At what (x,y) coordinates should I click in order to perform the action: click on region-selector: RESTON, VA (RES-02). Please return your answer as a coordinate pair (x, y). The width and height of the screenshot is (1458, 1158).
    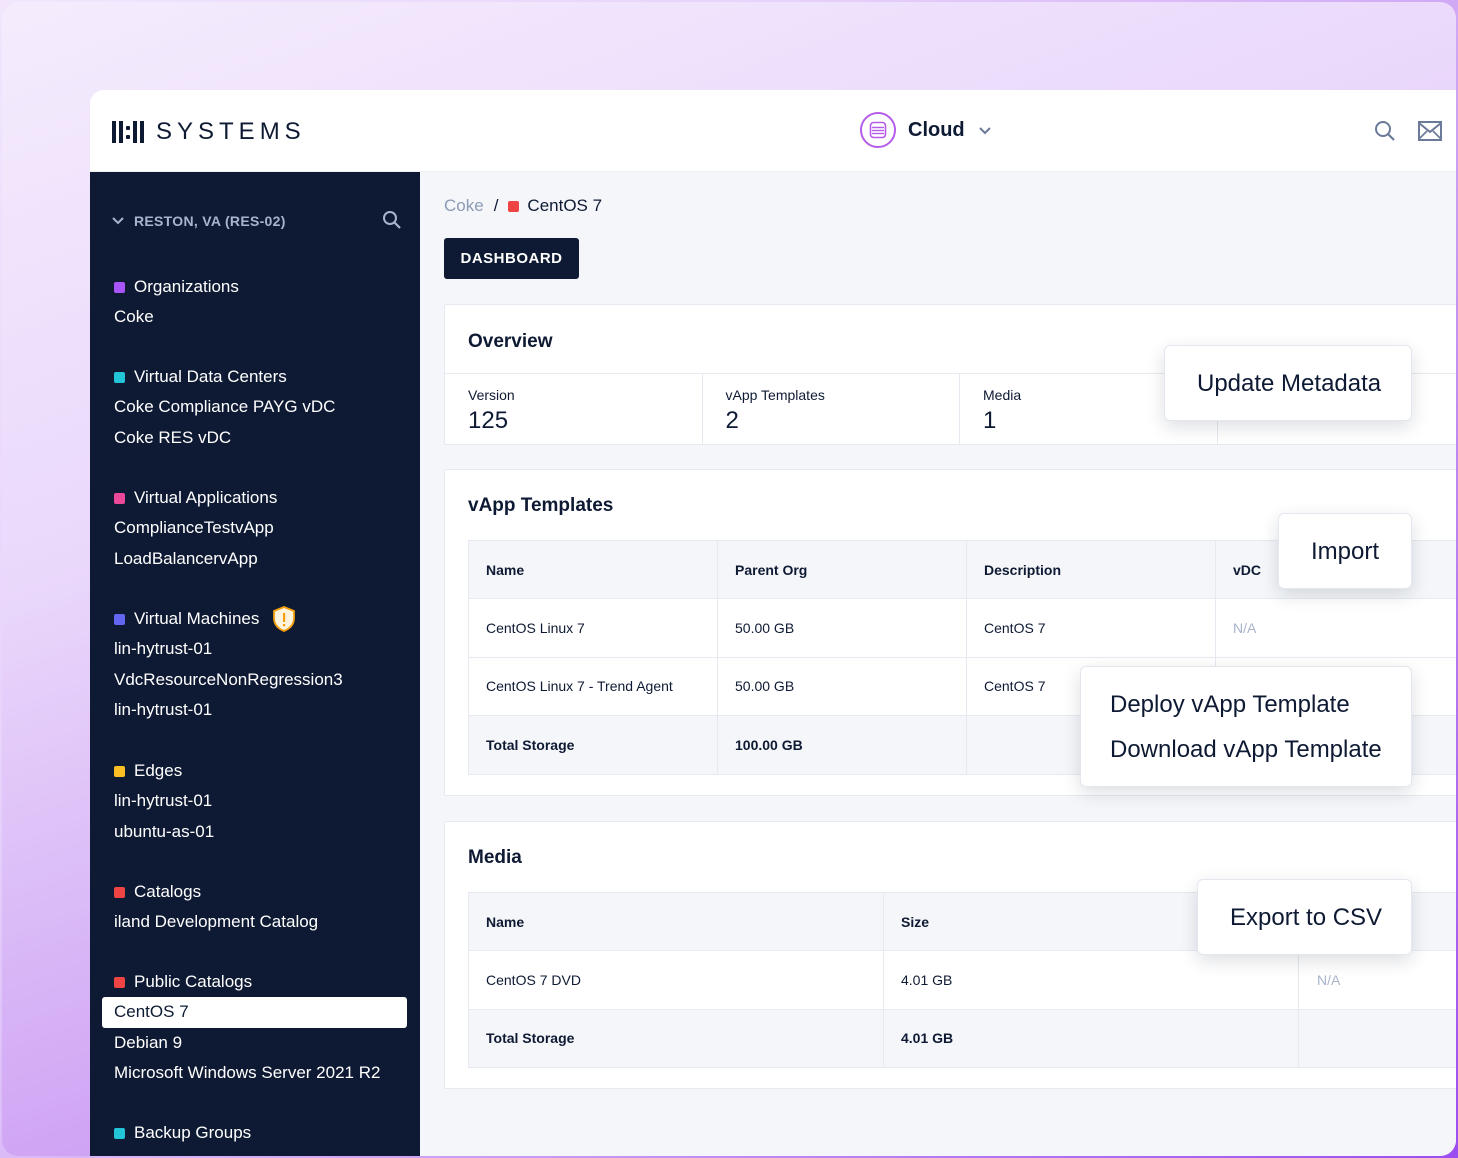
    Looking at the image, I should click on (257, 220).